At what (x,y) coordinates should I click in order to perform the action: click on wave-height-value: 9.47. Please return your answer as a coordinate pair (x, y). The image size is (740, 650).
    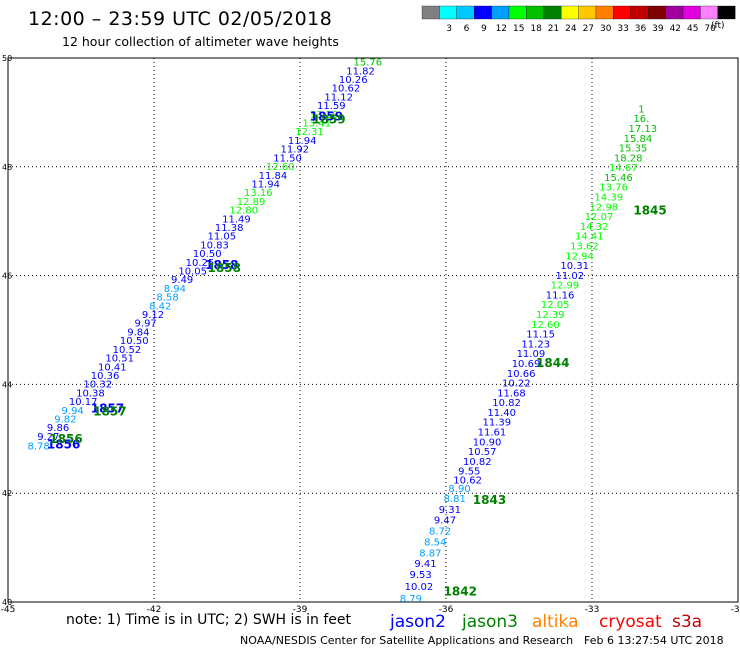
    Looking at the image, I should click on (445, 521).